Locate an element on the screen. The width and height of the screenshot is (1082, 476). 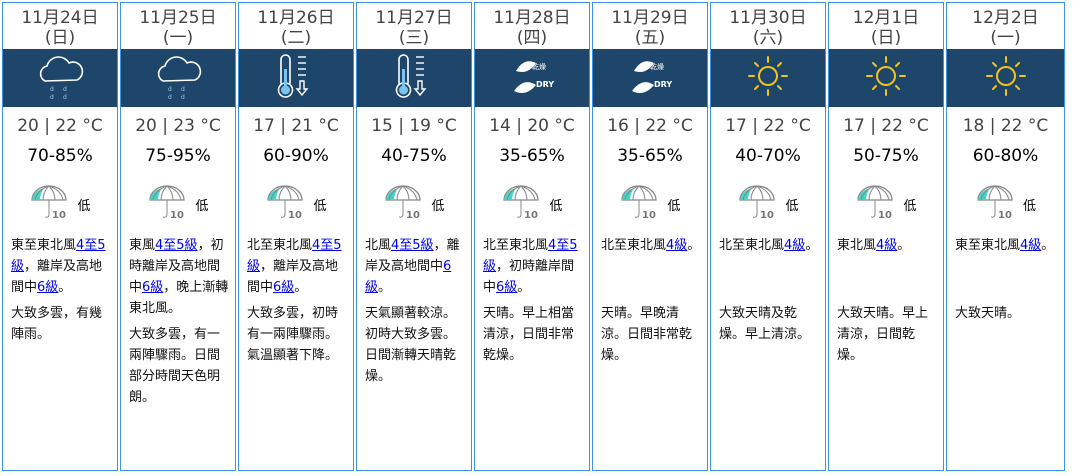
forecast-date: 11月24日 (日) is located at coordinates (60, 26).